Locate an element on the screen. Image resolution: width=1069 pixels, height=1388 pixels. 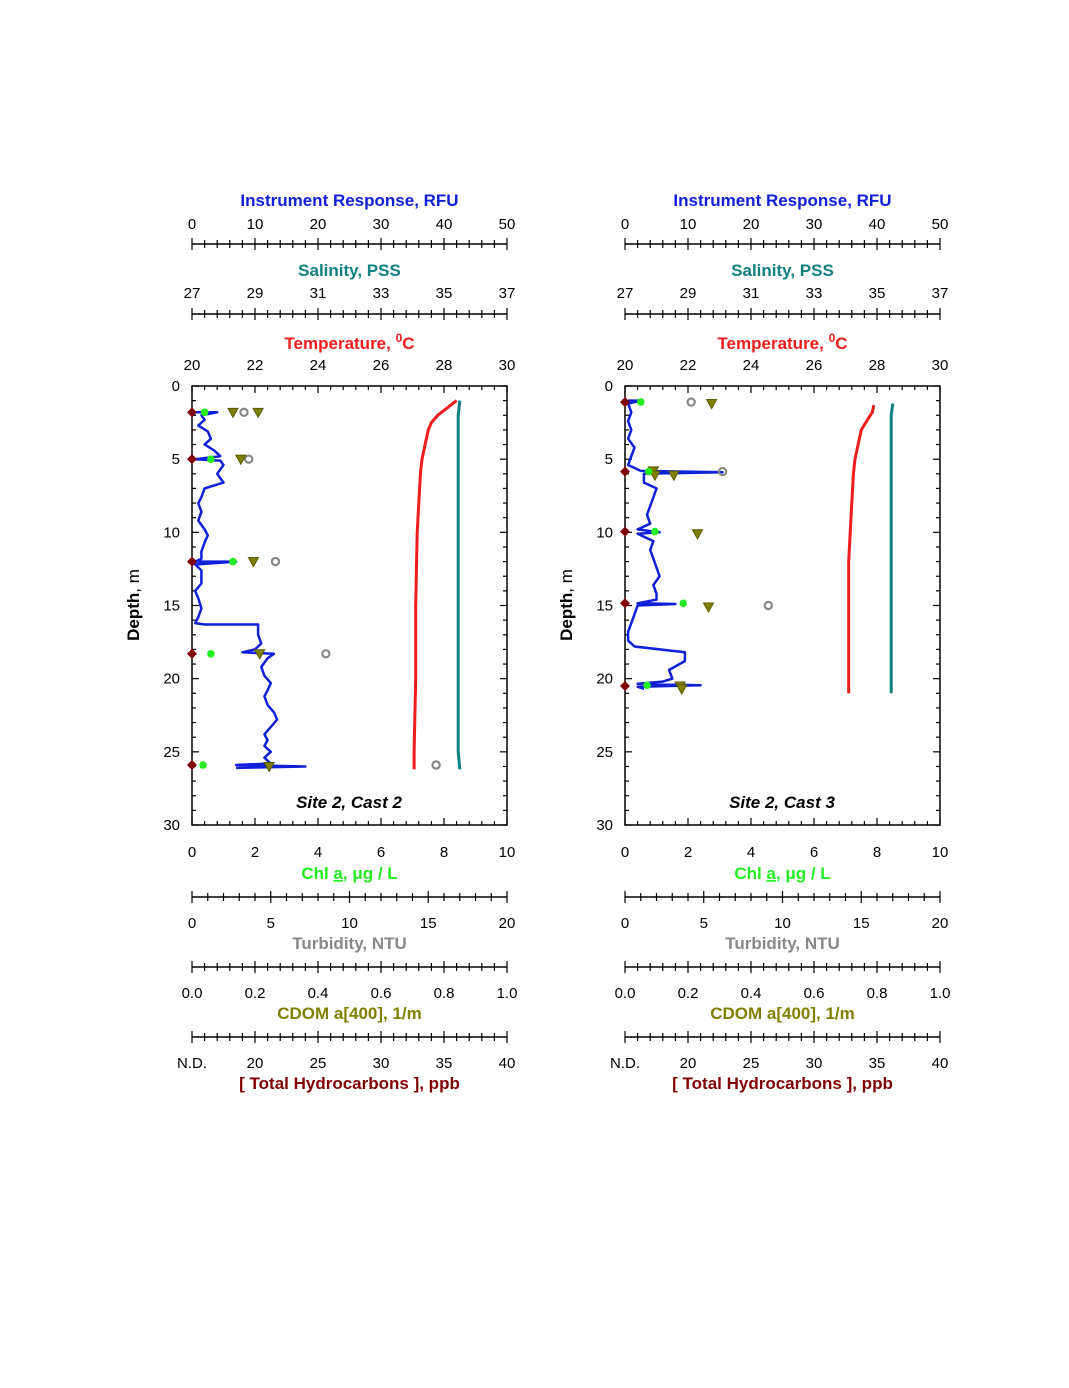
turbidity-title-main: Turbidity is located at coordinates (328, 943).